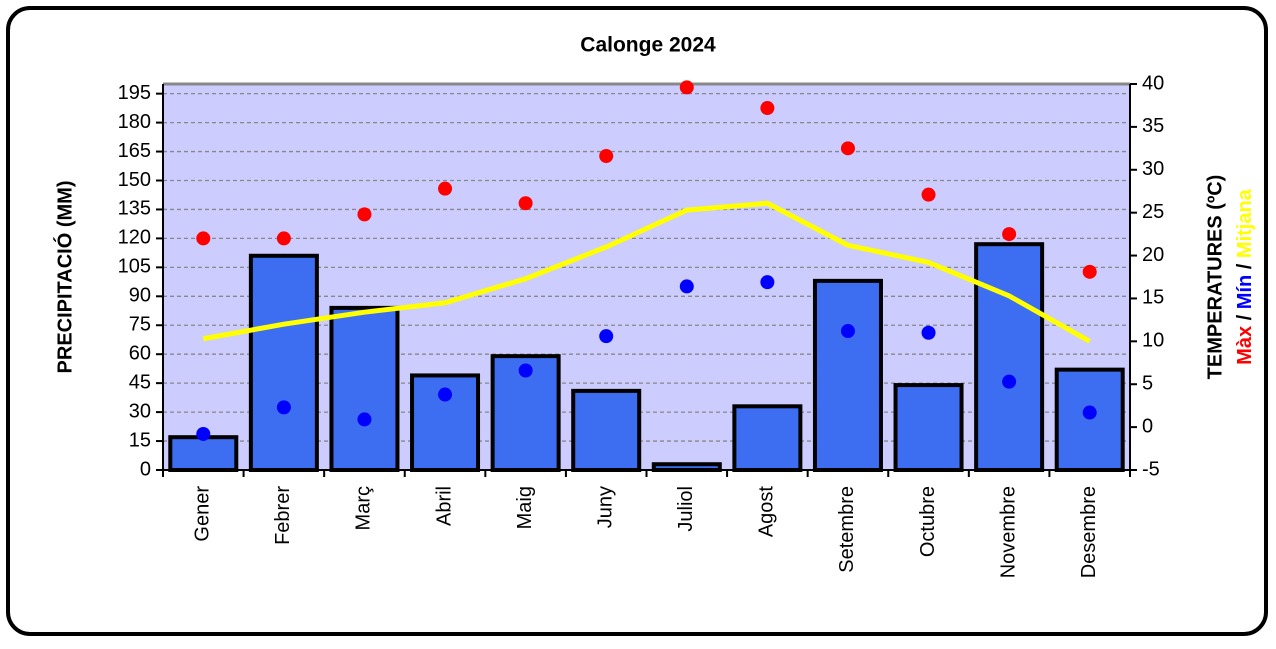 The width and height of the screenshot is (1276, 649). Describe the element at coordinates (140, 296) in the screenshot. I see `y-tick-label: 90` at that location.